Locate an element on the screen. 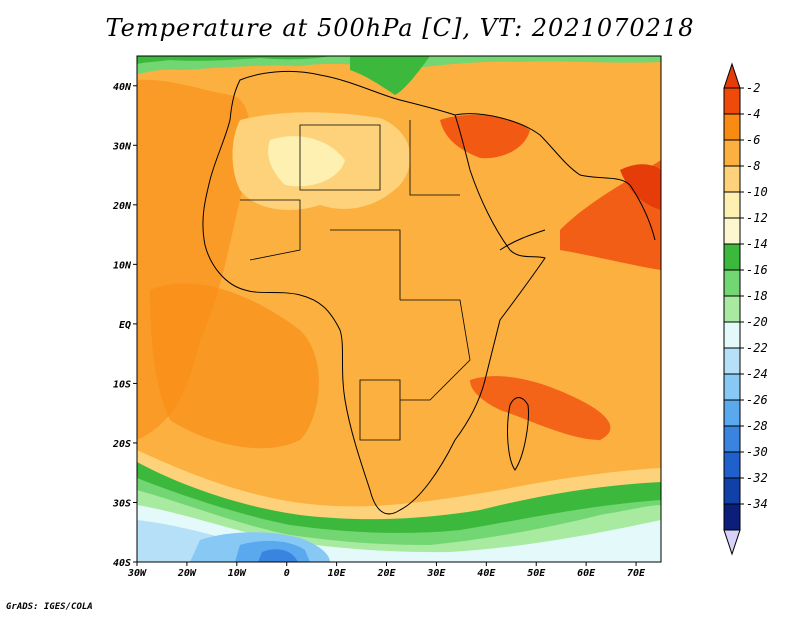 This screenshot has width=800, height=618. colorbar-label: -16 is located at coordinates (757, 270).